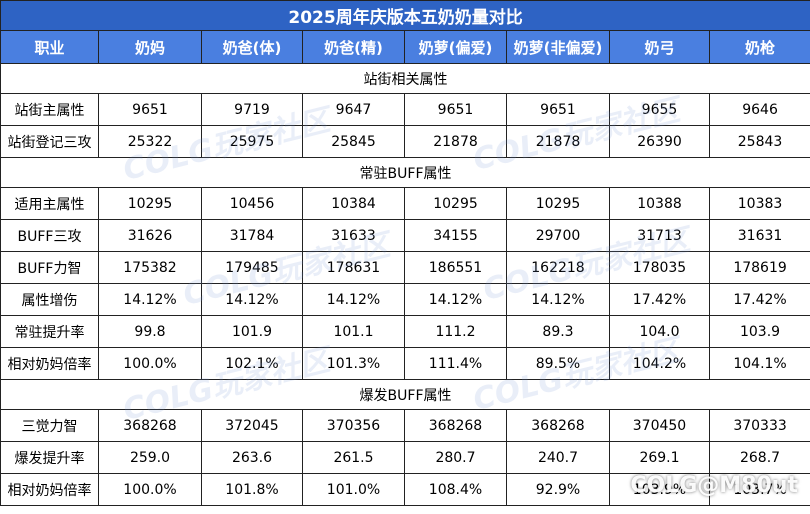  What do you see at coordinates (659, 267) in the screenshot?
I see `table-cell: 178035` at bounding box center [659, 267].